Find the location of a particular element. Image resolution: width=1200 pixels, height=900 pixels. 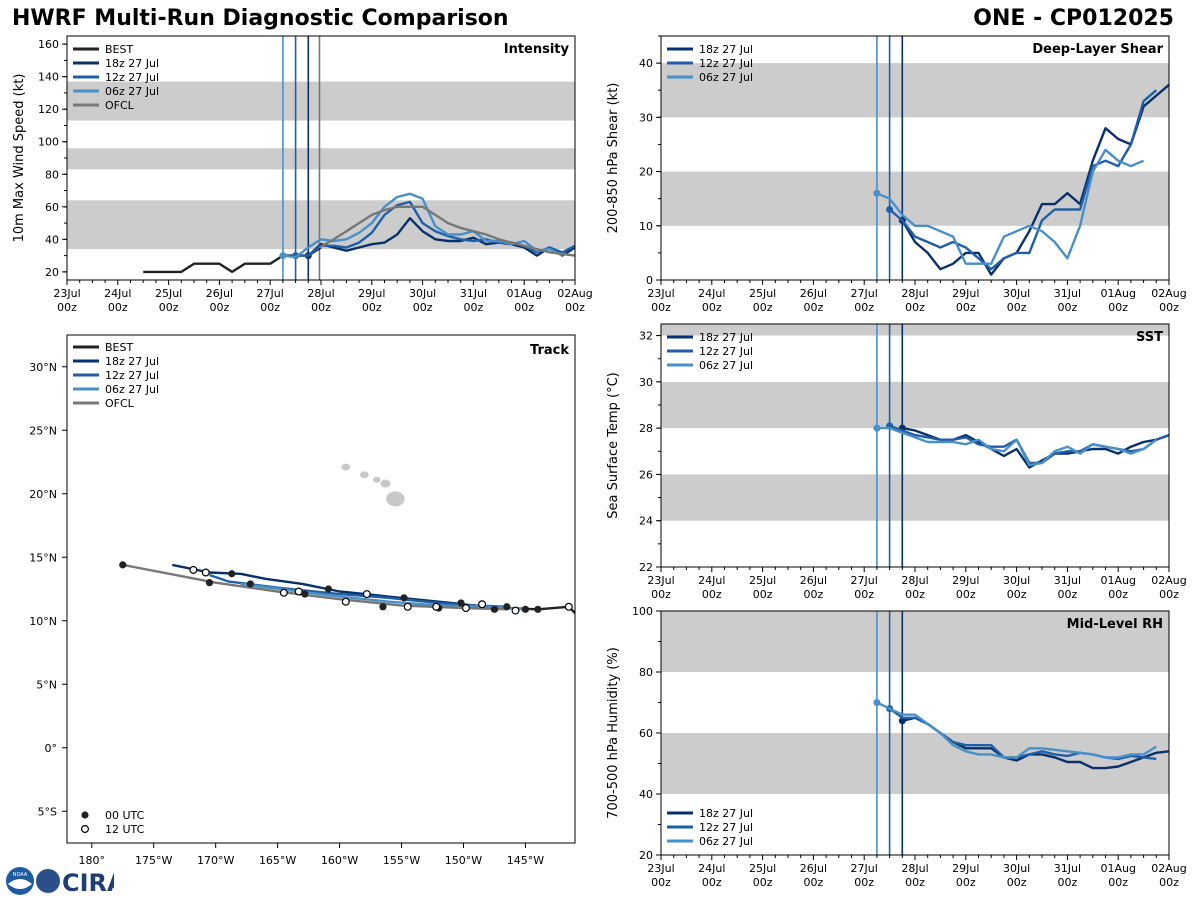

shear-xtick-day: 30Jul is located at coordinates (1016, 293).